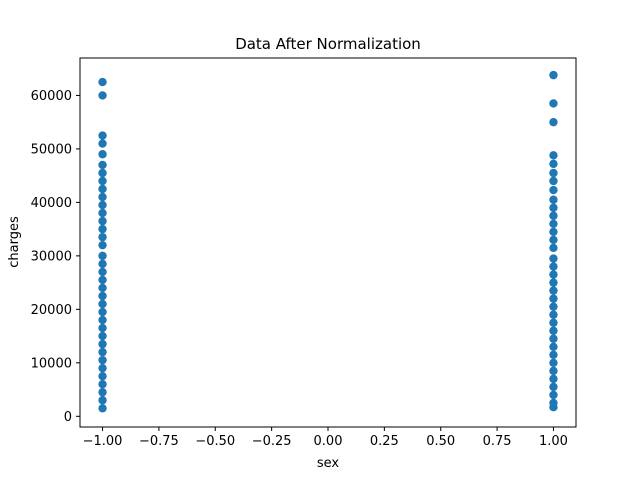 The image size is (640, 480). What do you see at coordinates (51, 203) in the screenshot?
I see `y-tick-label: 40000` at bounding box center [51, 203].